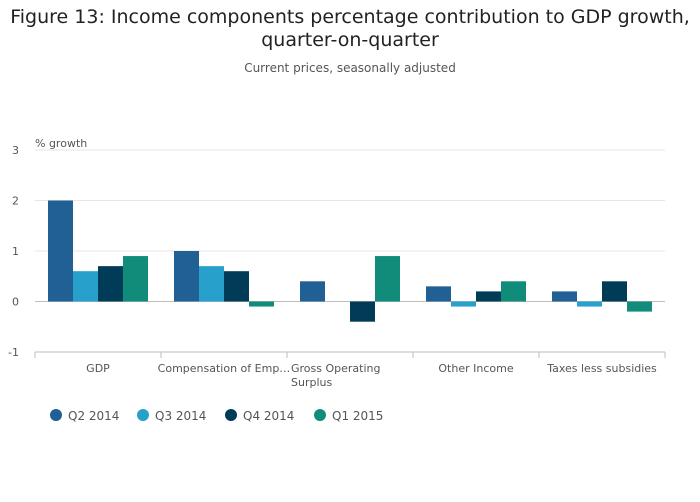  I want to click on legend-label: Q3 2014, so click(180, 416).